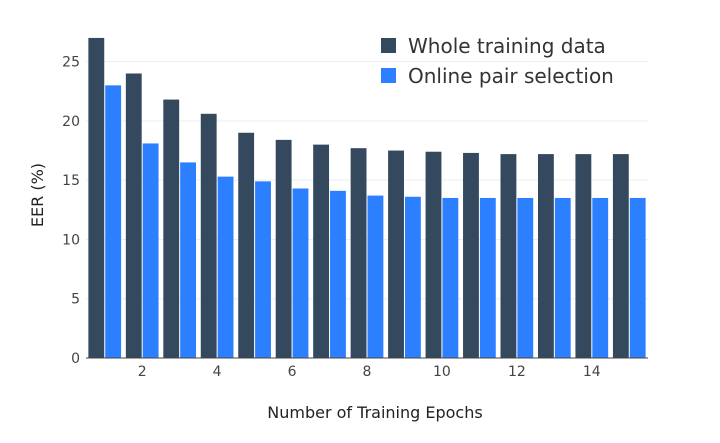 The width and height of the screenshot is (720, 443). Describe the element at coordinates (113, 221) in the screenshot. I see `bar-series2-x1` at that location.